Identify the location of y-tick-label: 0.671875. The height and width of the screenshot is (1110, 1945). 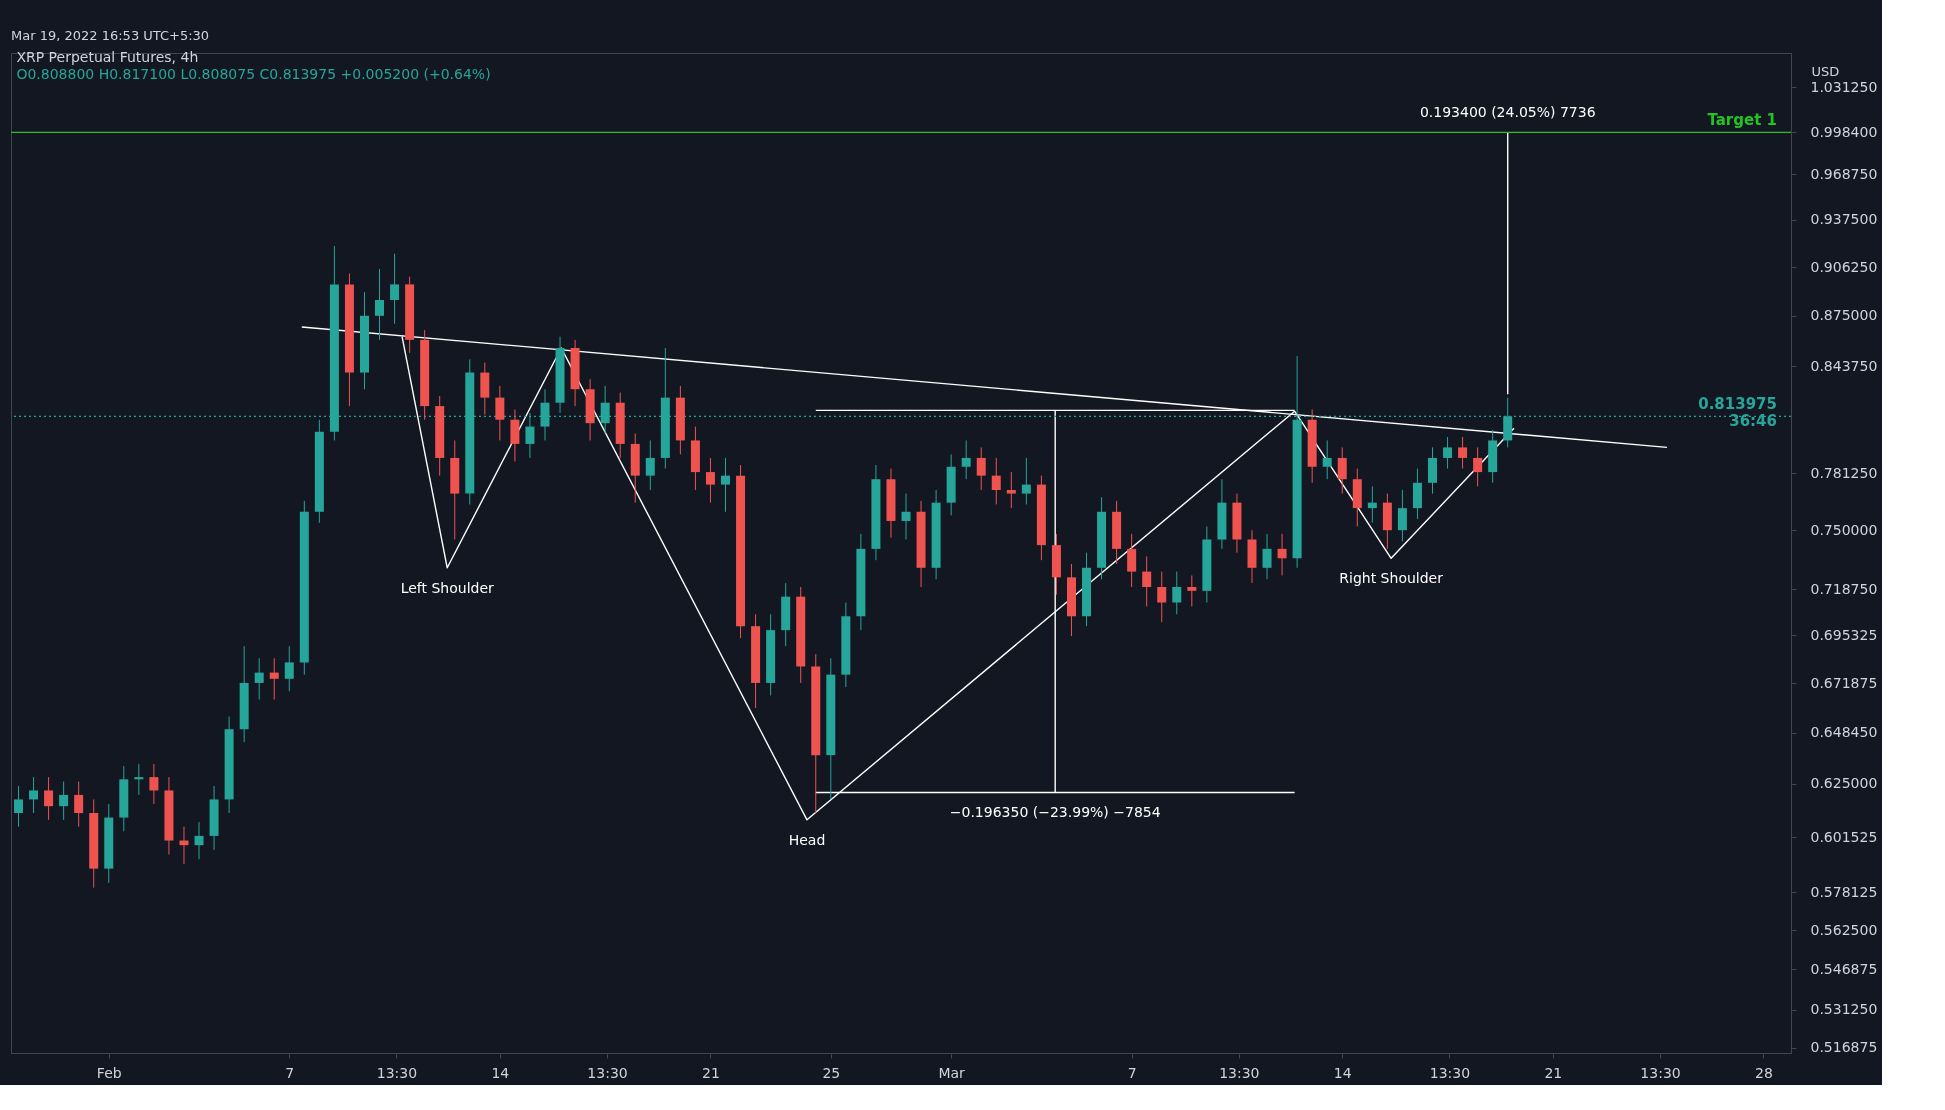
(1844, 682).